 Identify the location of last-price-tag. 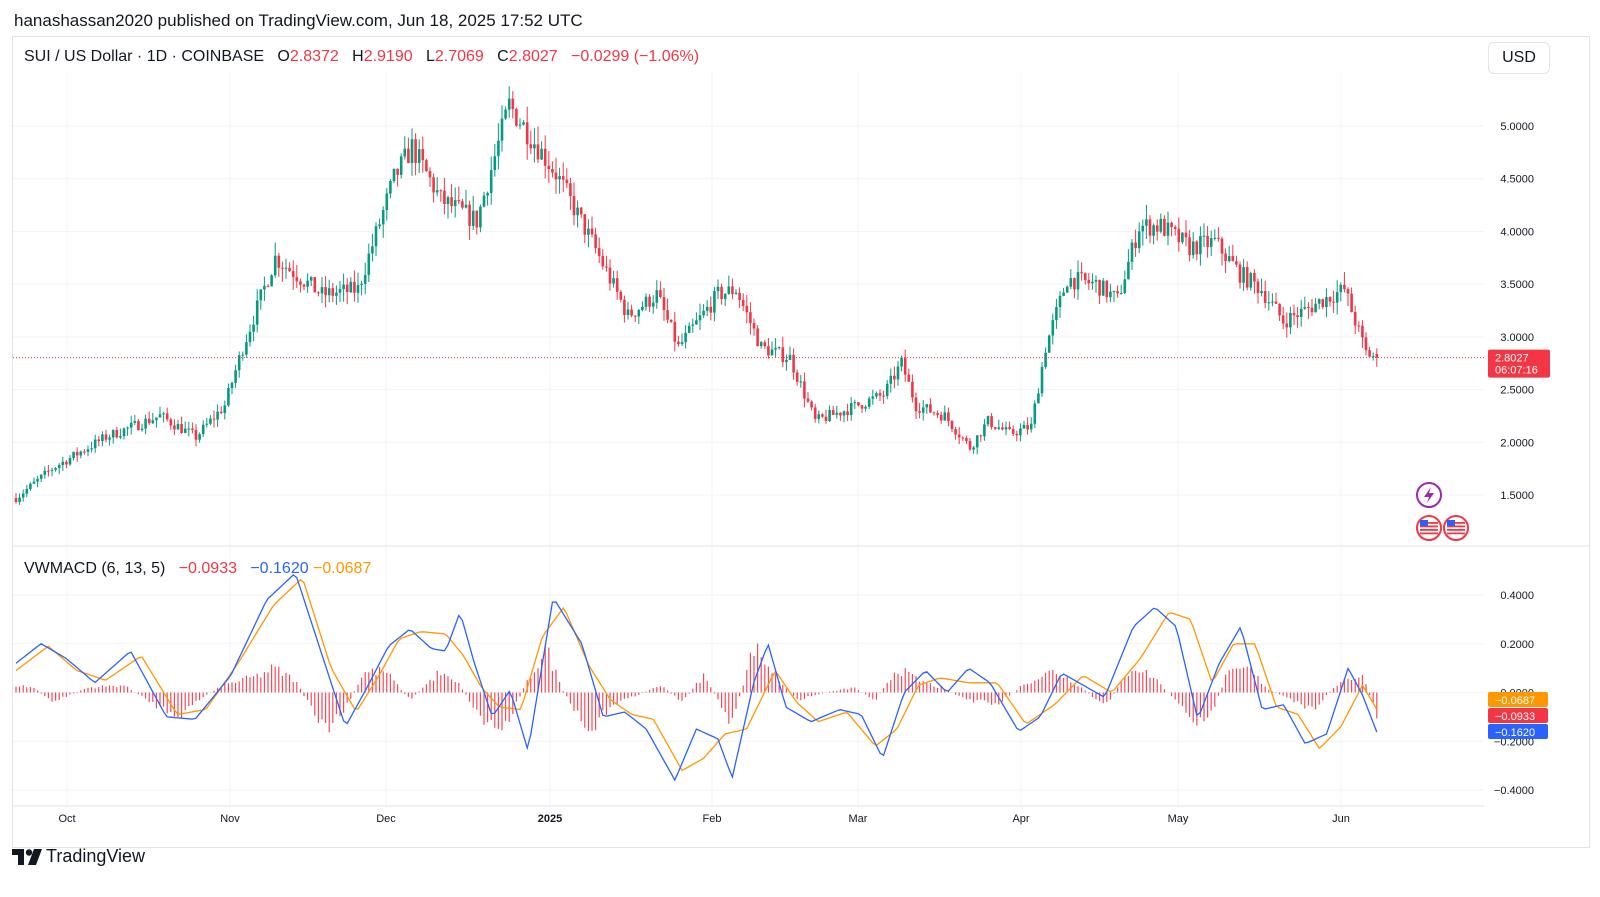
(1519, 363).